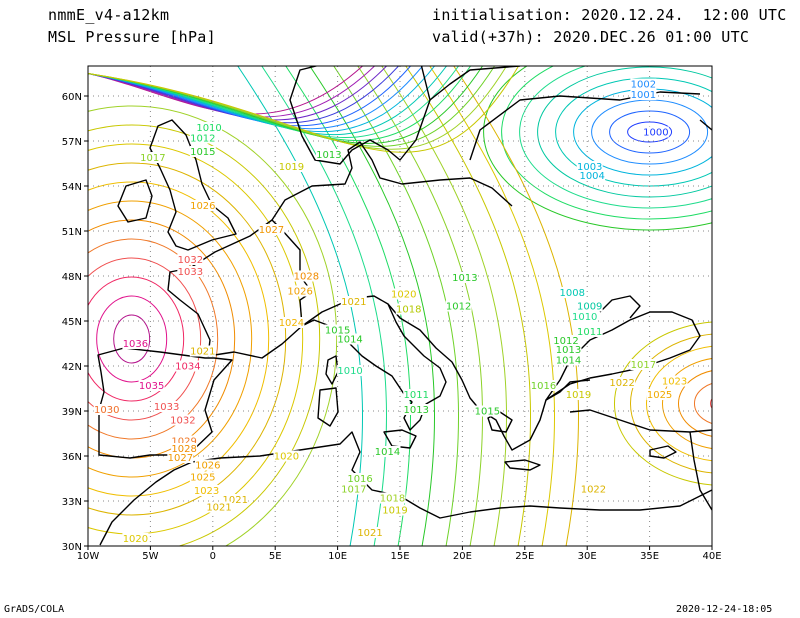 This screenshot has width=800, height=618. Describe the element at coordinates (724, 609) in the screenshot. I see `render-timestamp: 2020-12-24-18:05` at that location.